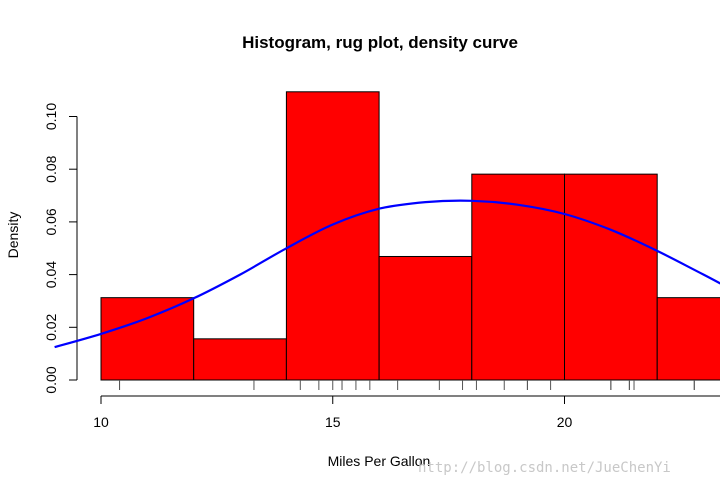 The height and width of the screenshot is (489, 720). What do you see at coordinates (51, 274) in the screenshot?
I see `y-tick-label: 0.04` at bounding box center [51, 274].